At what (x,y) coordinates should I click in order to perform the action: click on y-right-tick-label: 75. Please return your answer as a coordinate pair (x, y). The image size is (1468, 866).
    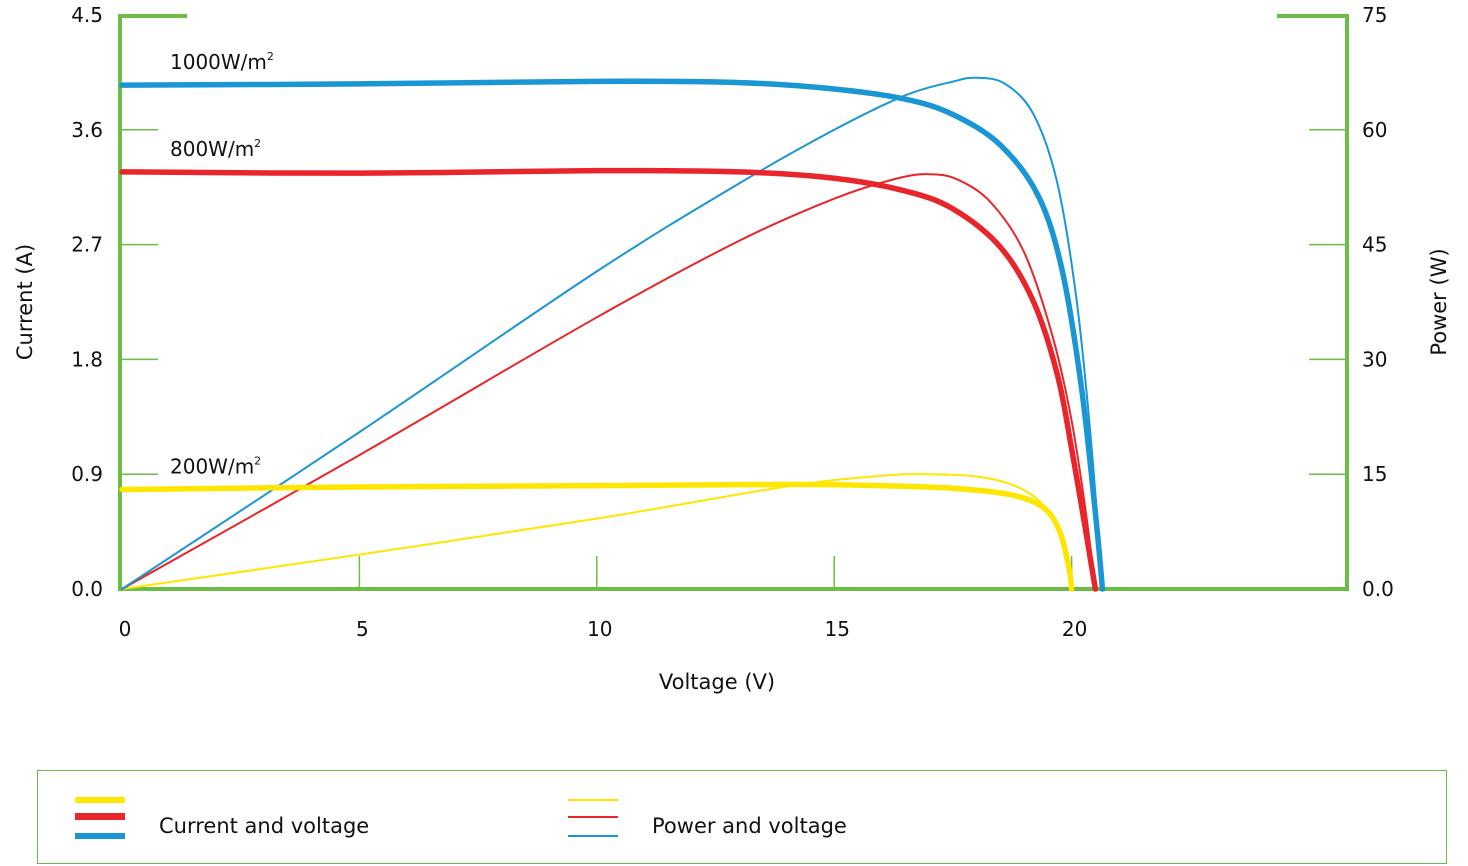
    Looking at the image, I should click on (1374, 15).